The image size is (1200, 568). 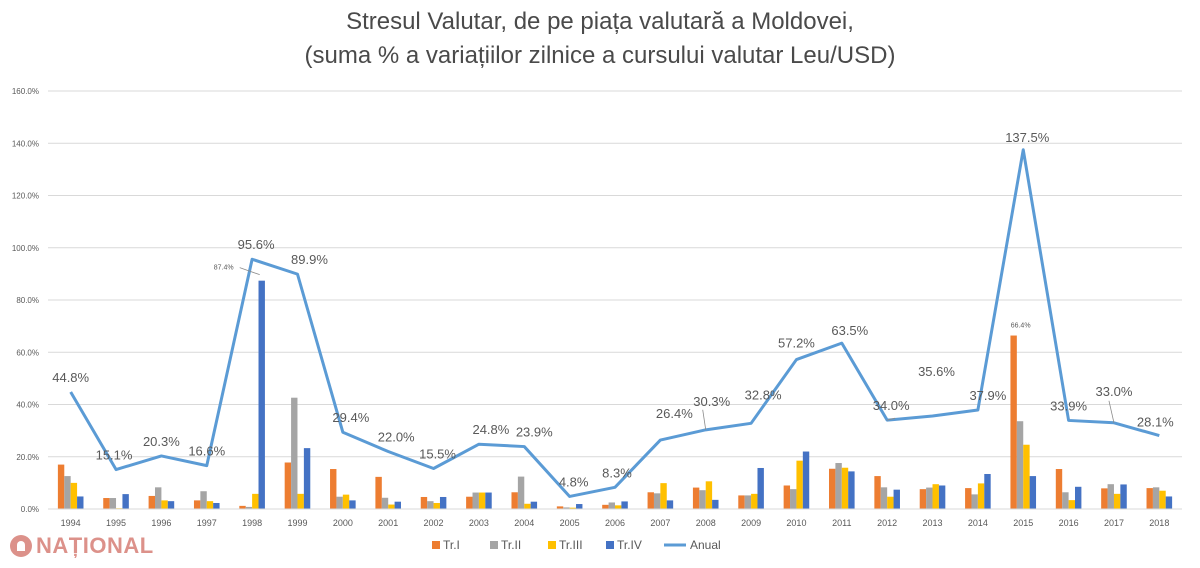 What do you see at coordinates (1110, 496) in the screenshot?
I see `bar-trii-2017` at bounding box center [1110, 496].